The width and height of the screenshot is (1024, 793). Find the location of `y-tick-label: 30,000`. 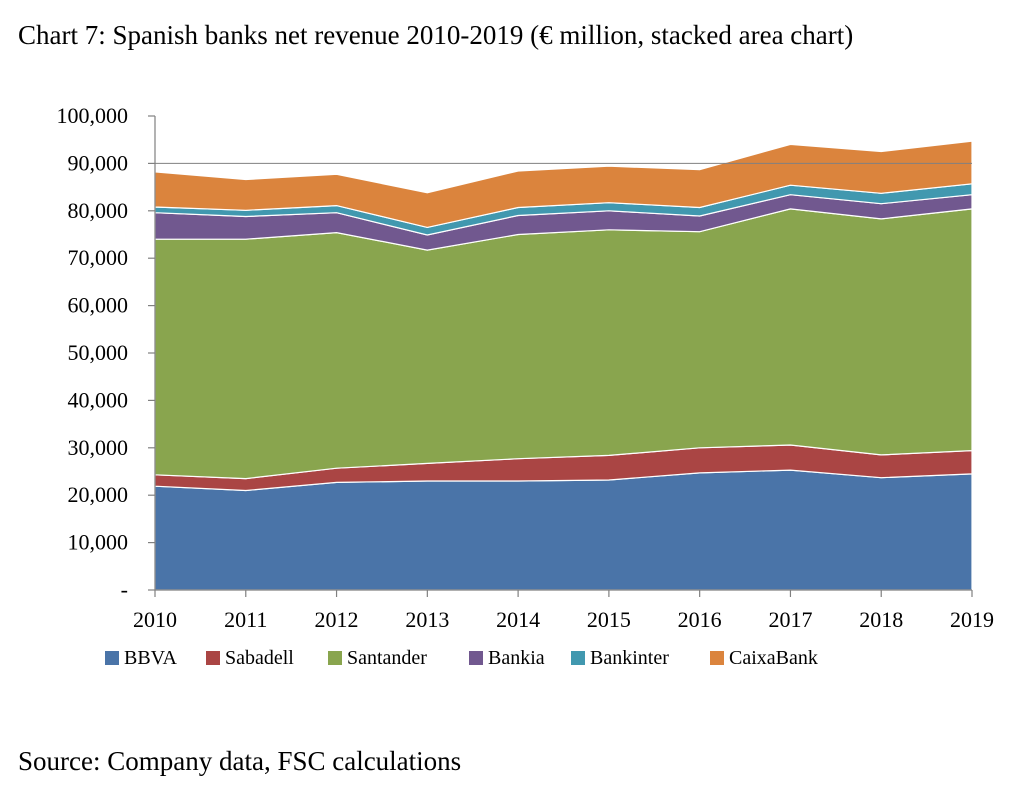

y-tick-label: 30,000 is located at coordinates (98, 447).